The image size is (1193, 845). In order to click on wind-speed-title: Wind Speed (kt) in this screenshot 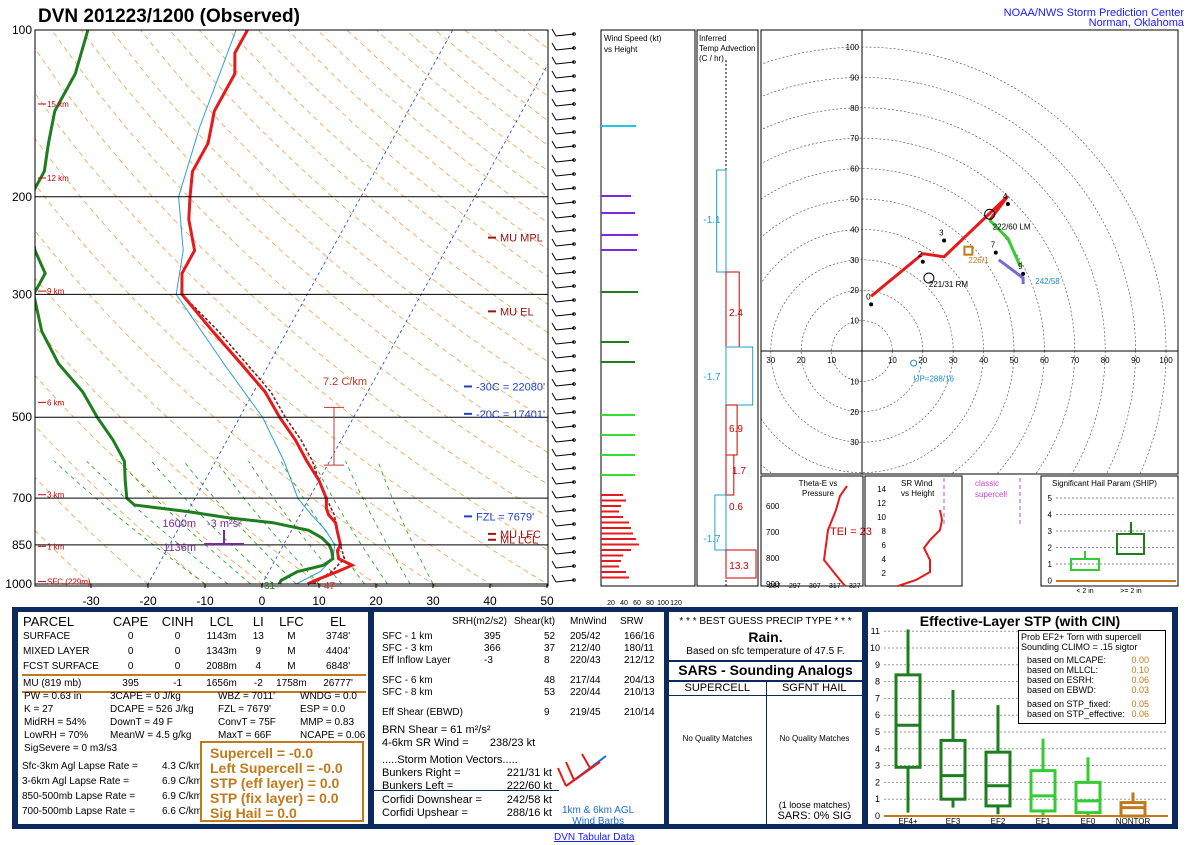, I will do `click(633, 38)`.